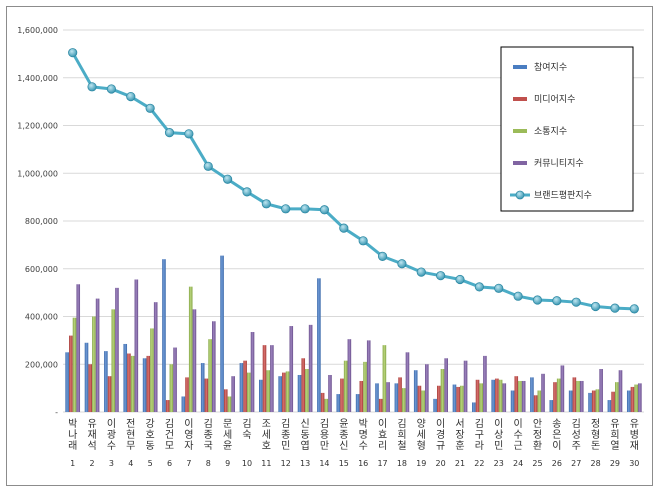 The height and width of the screenshot is (492, 660). I want to click on legend-label: 미디어지수, so click(554, 99).